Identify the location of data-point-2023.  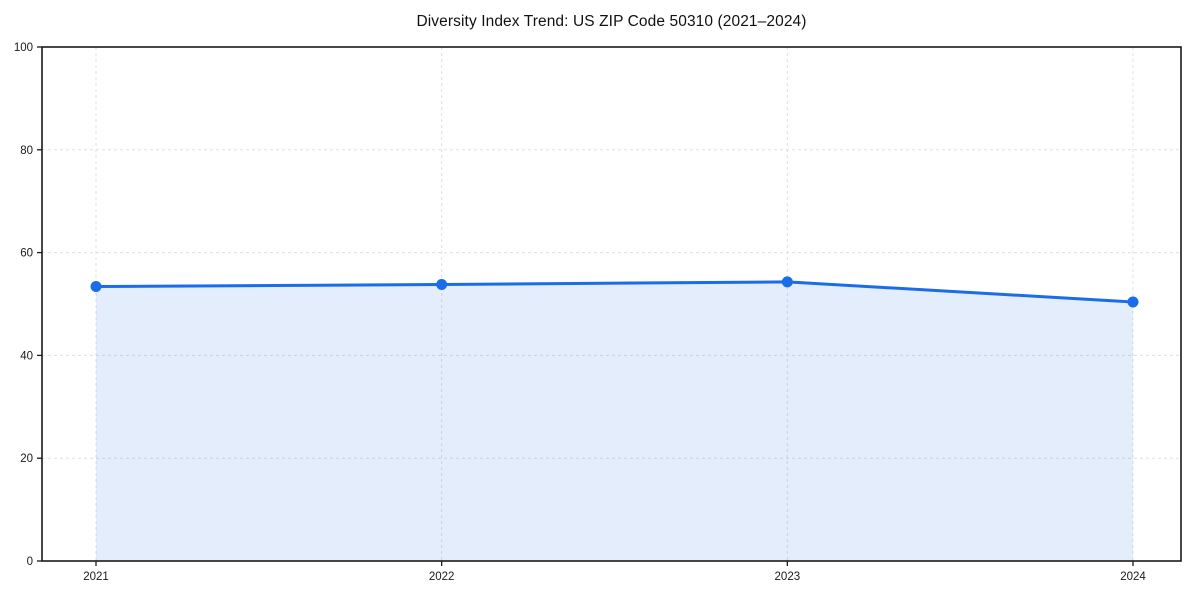
(787, 282).